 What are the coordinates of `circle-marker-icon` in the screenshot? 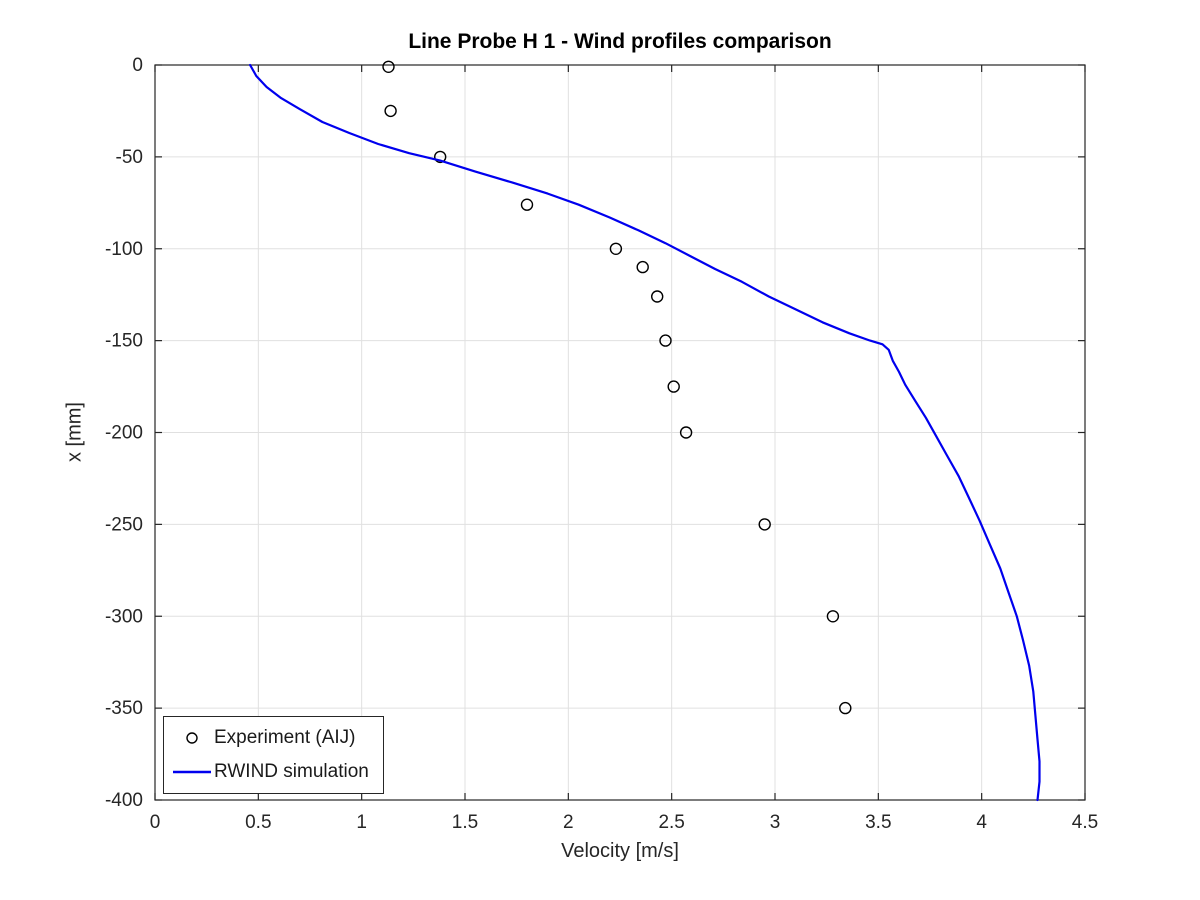 It's located at (192, 738).